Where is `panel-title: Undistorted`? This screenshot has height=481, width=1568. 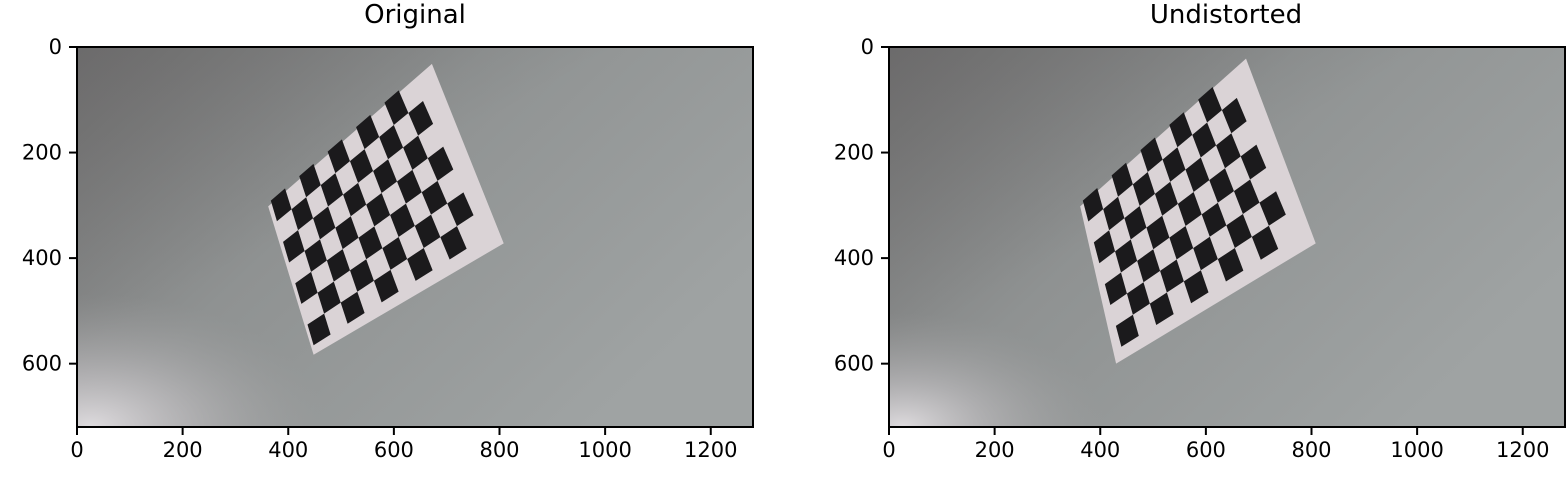 panel-title: Undistorted is located at coordinates (1226, 15).